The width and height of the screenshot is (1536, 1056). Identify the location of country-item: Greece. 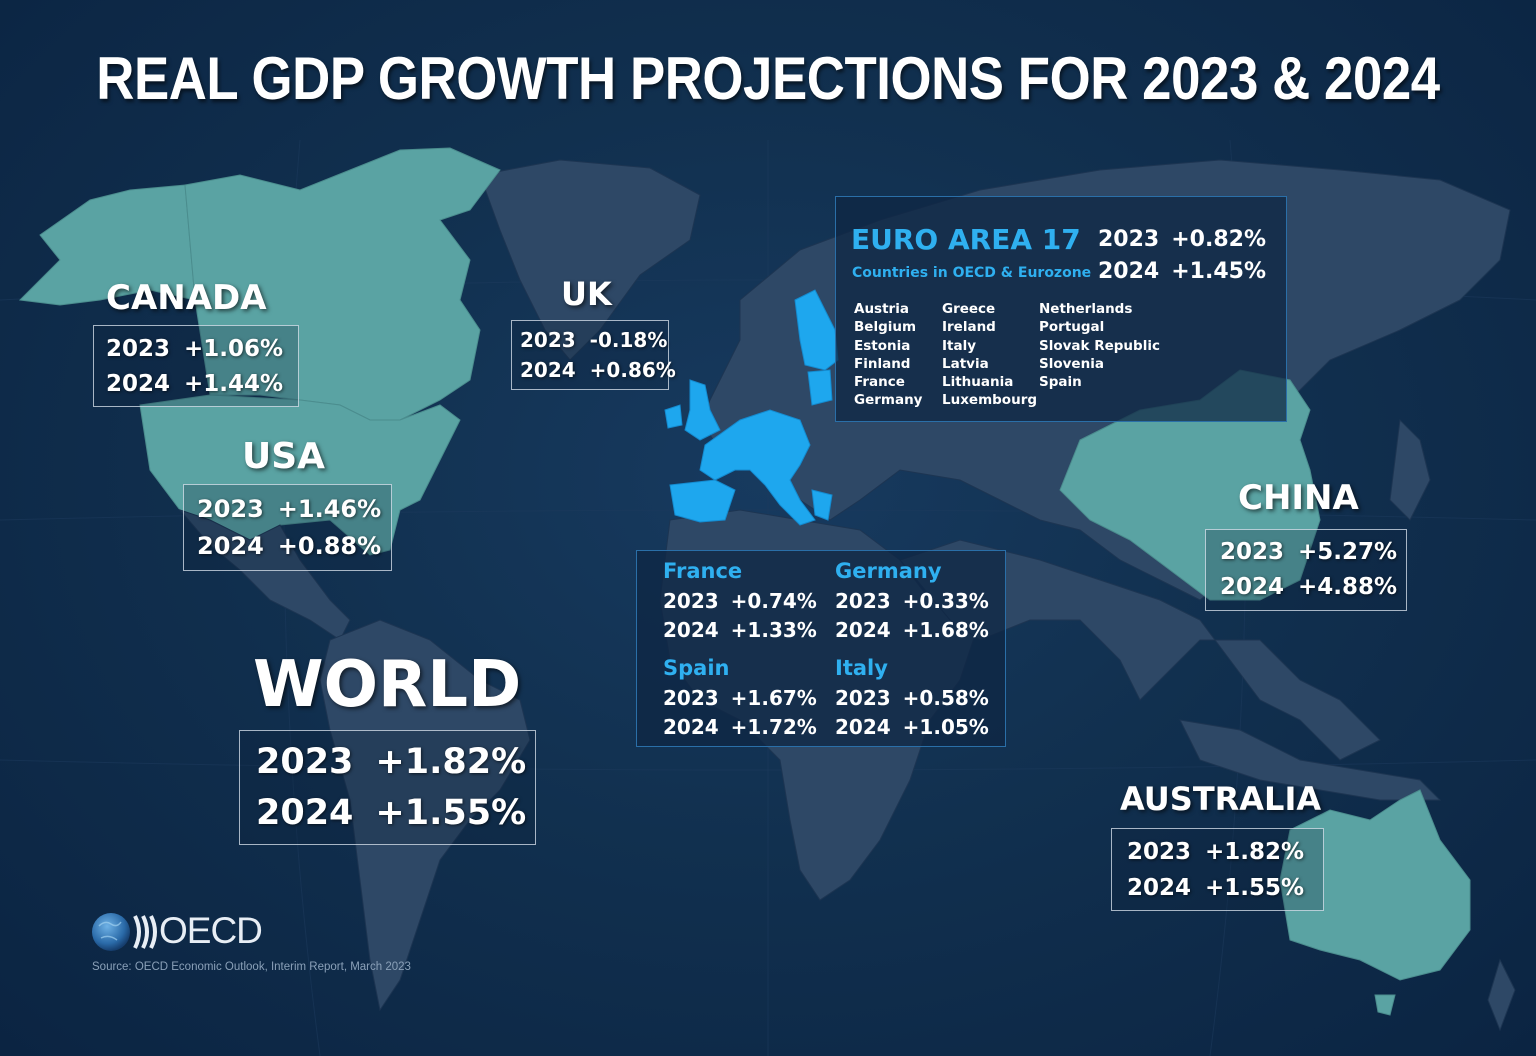
(969, 309).